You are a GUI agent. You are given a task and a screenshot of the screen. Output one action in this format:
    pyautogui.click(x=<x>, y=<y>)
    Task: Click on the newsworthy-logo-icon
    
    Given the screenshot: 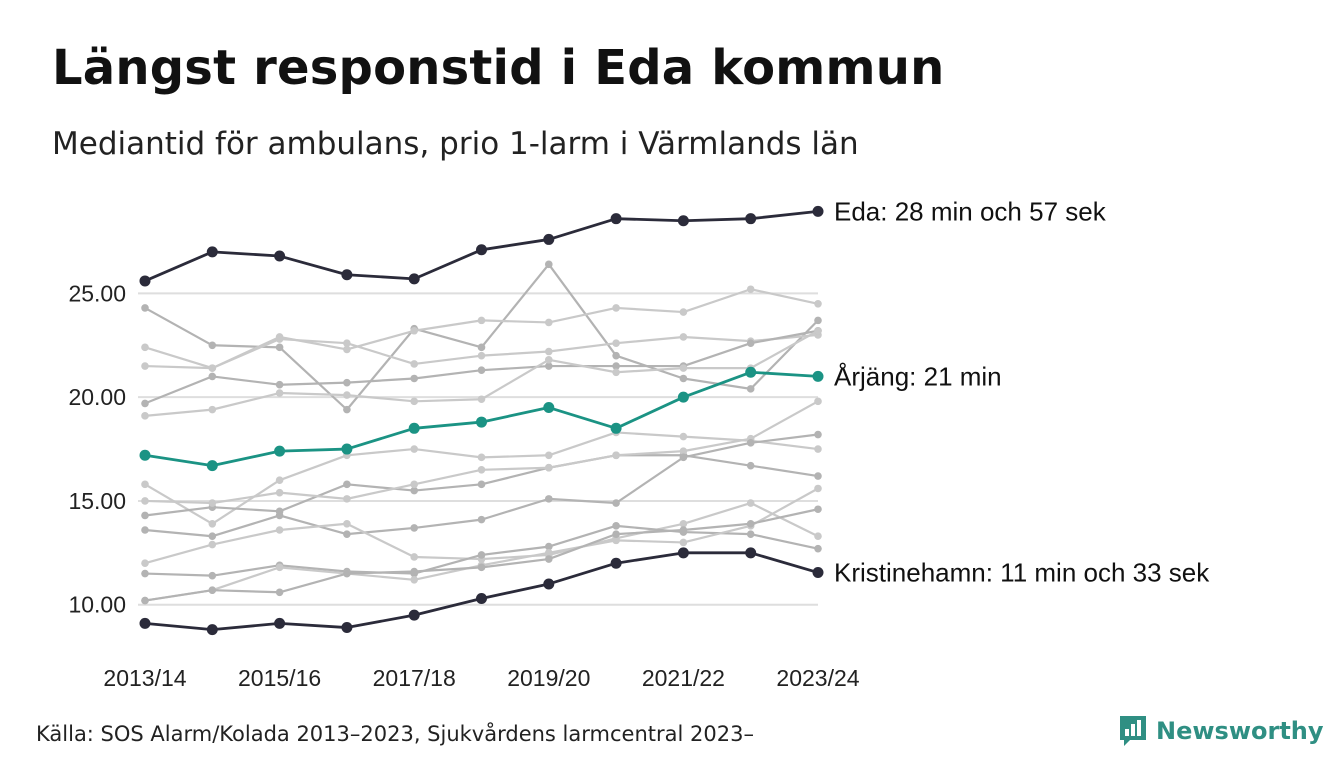 What is the action you would take?
    pyautogui.click(x=1133, y=731)
    